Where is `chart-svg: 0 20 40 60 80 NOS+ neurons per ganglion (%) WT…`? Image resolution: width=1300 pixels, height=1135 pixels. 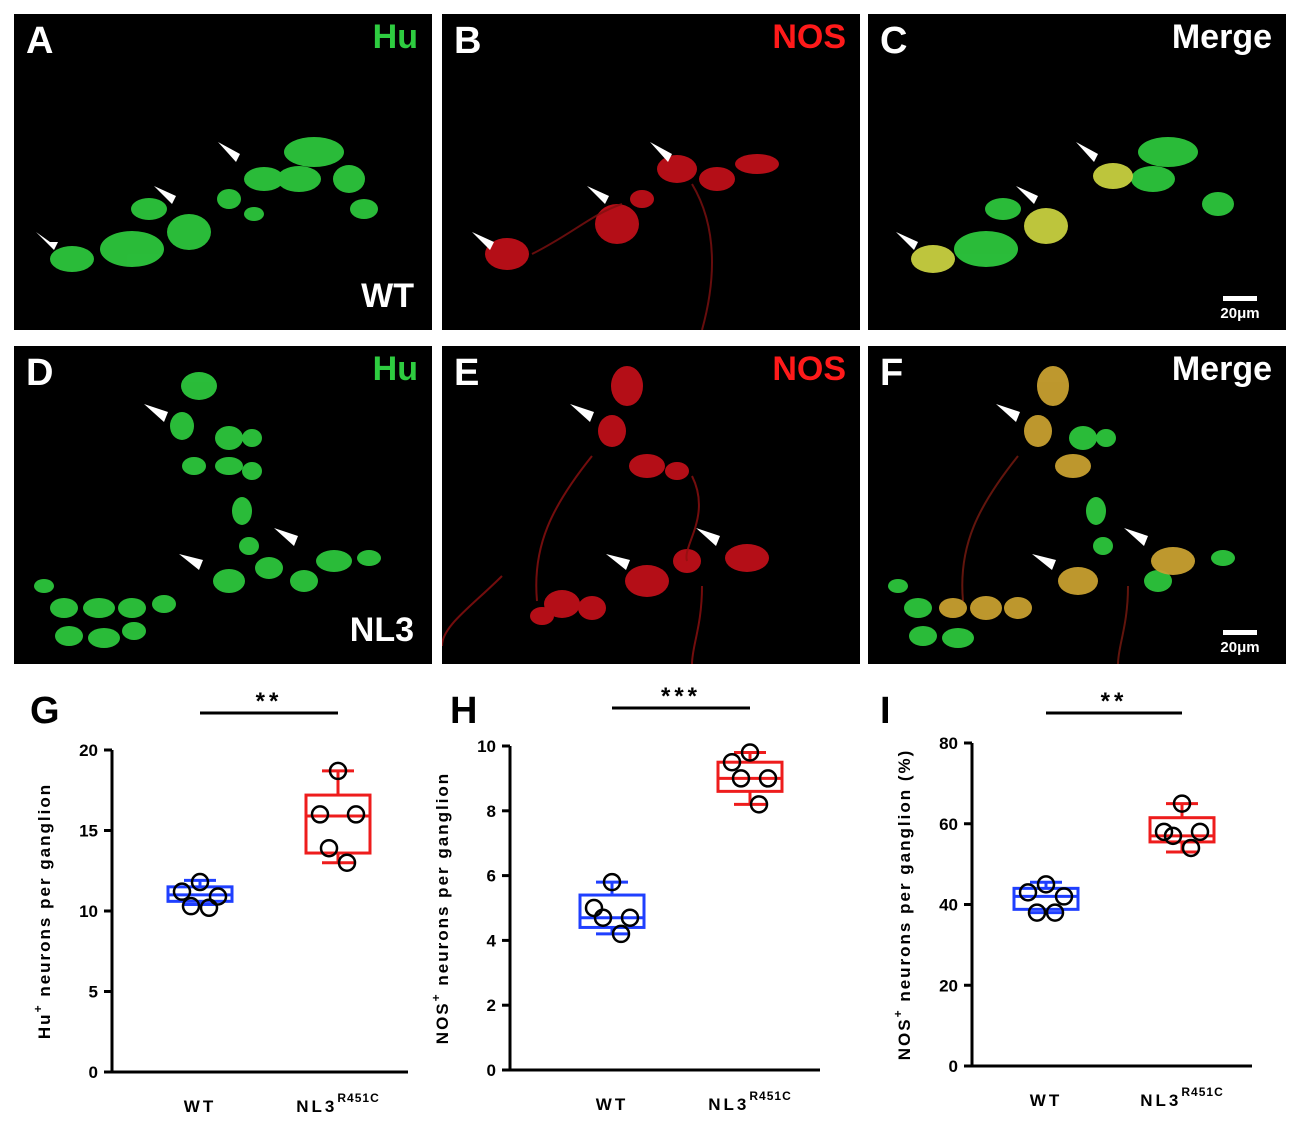
chart-svg: 0 20 40 60 80 NOS+ neurons per ganglion (%) WT… is located at coordinates (1071, 899).